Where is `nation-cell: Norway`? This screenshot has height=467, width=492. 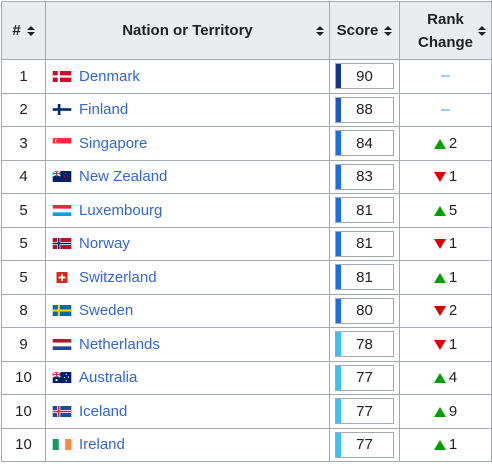 nation-cell: Norway is located at coordinates (187, 243).